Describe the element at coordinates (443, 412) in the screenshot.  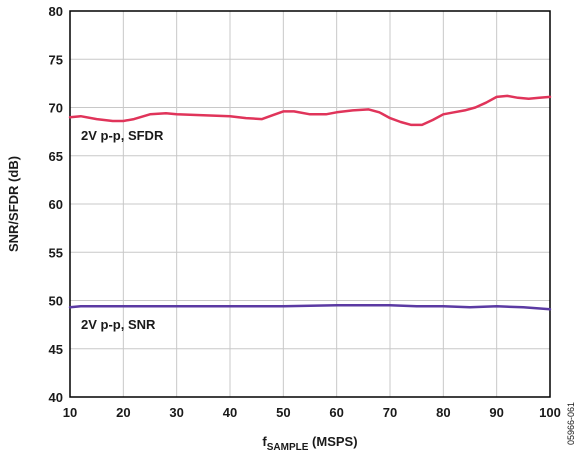
I see `x-tick-label: 80` at that location.